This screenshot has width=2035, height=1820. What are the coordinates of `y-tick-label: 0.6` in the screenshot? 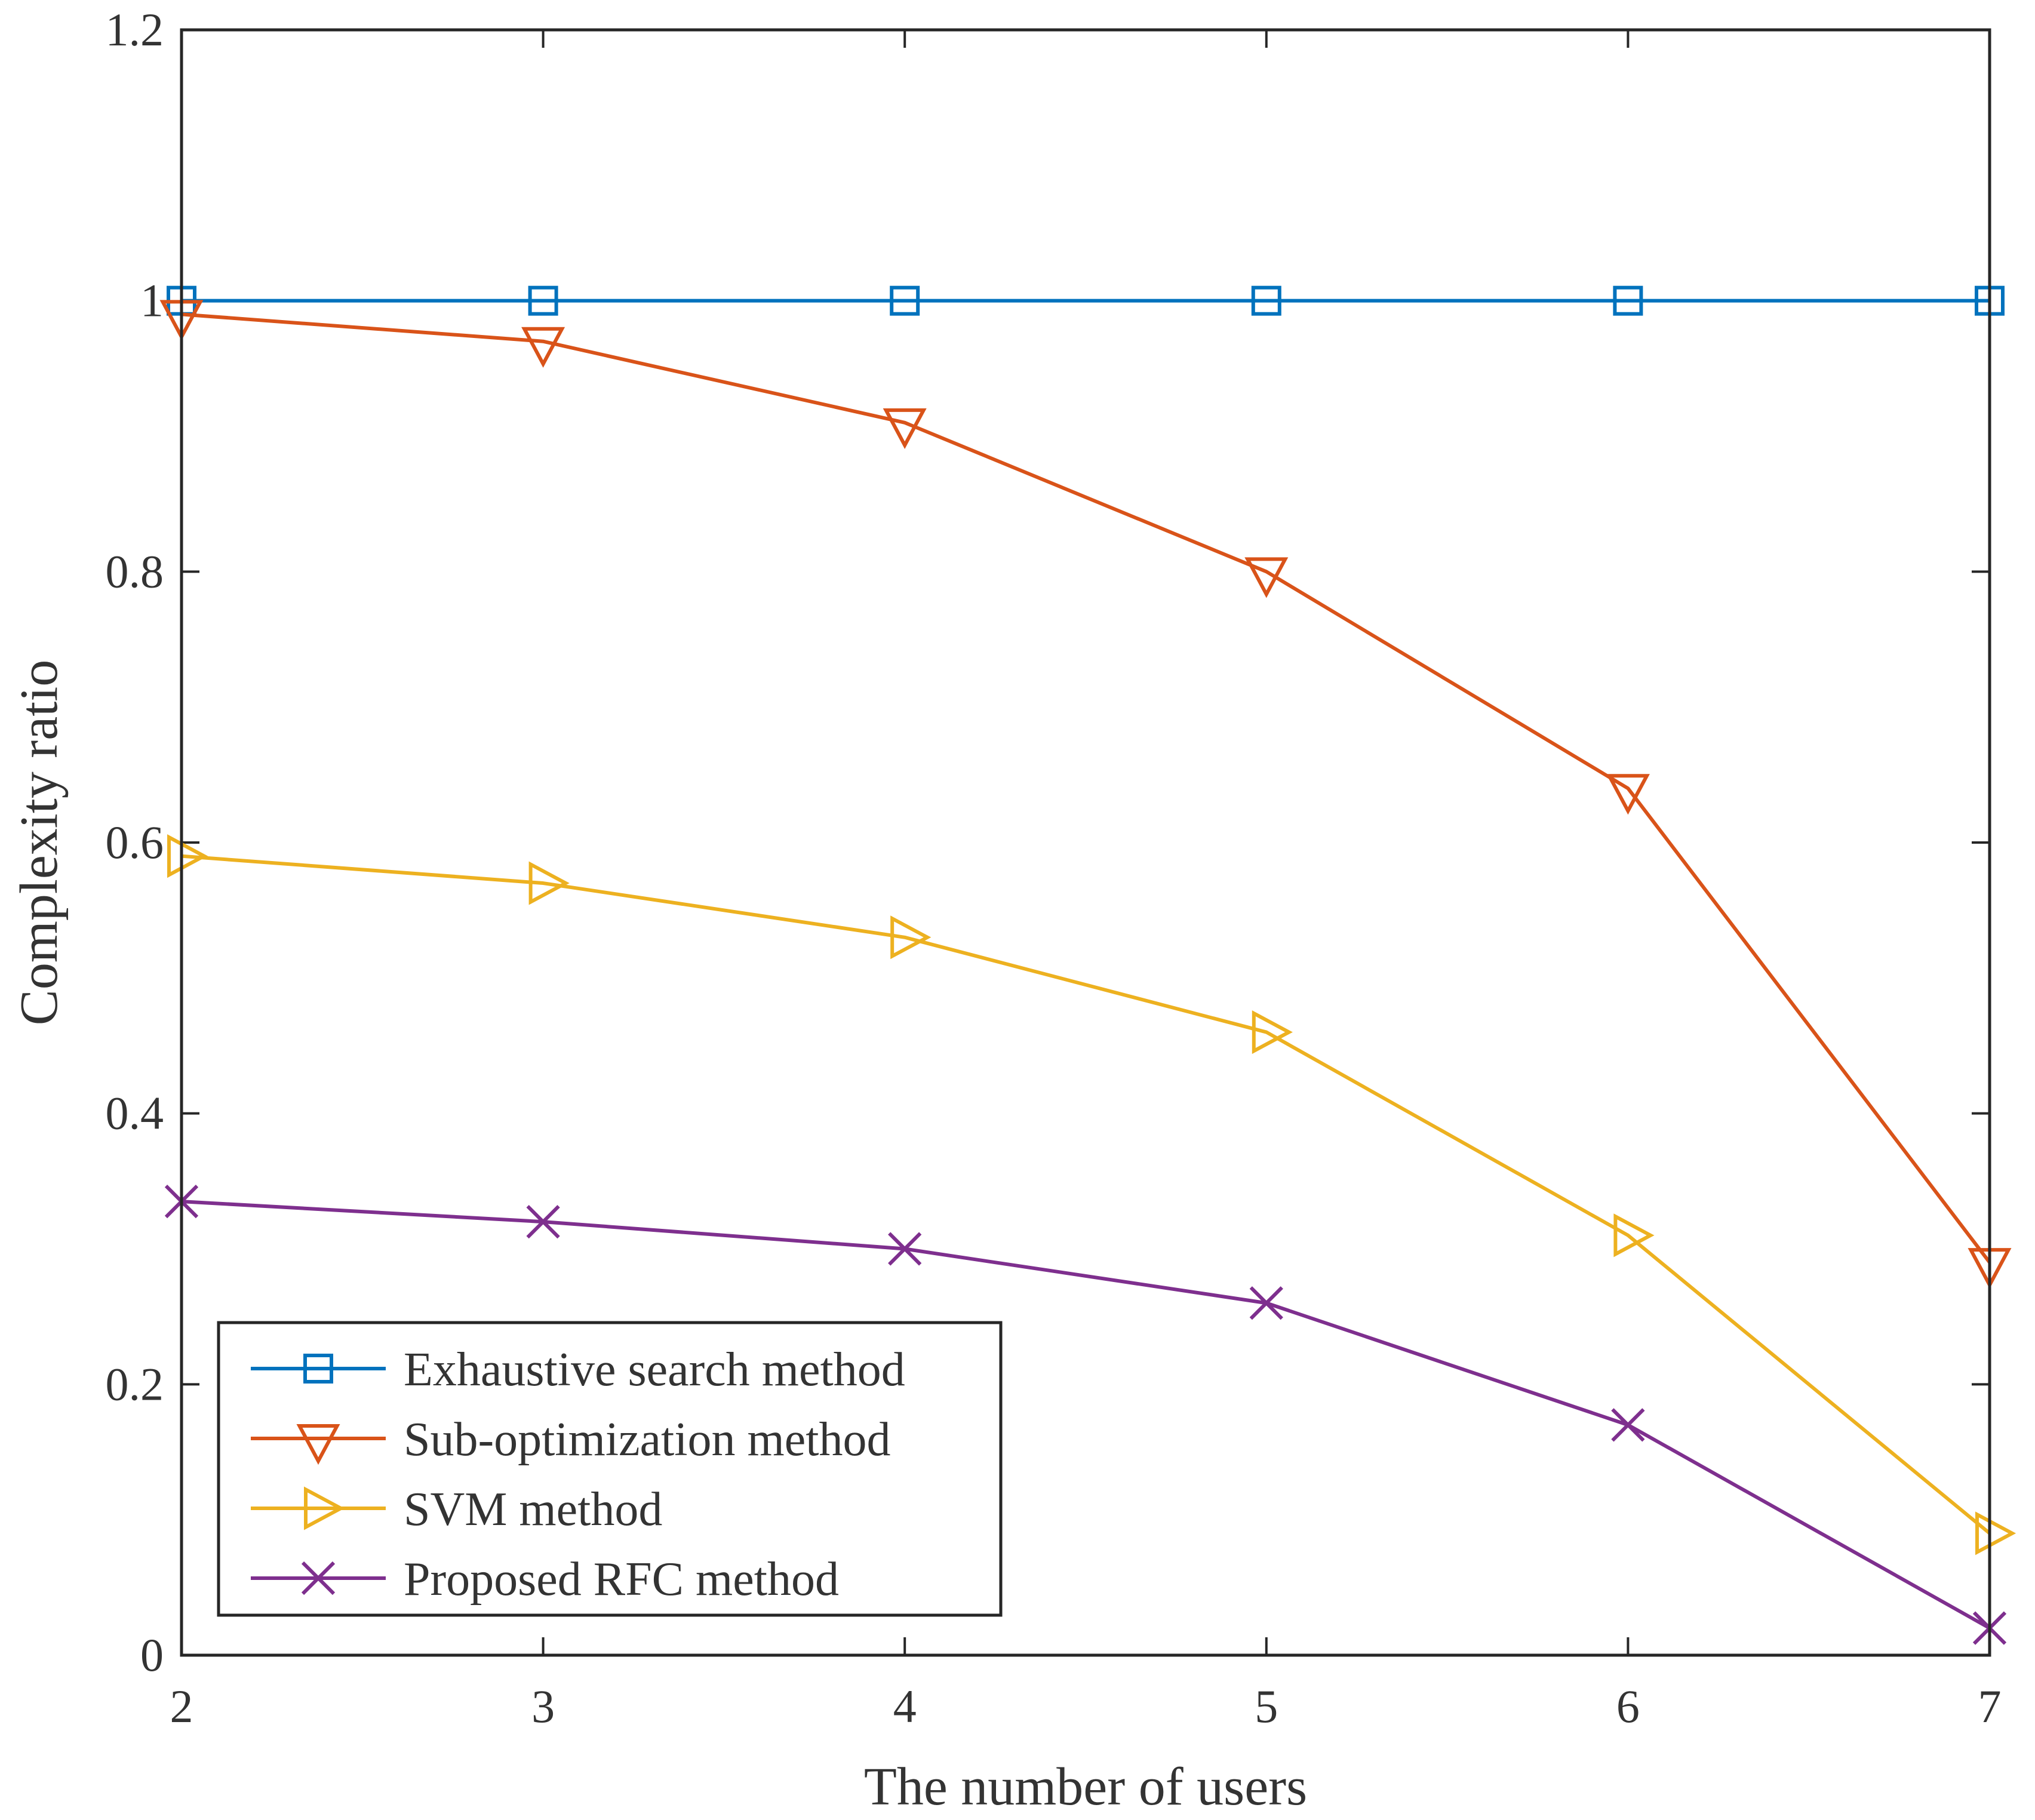 It's located at (135, 842).